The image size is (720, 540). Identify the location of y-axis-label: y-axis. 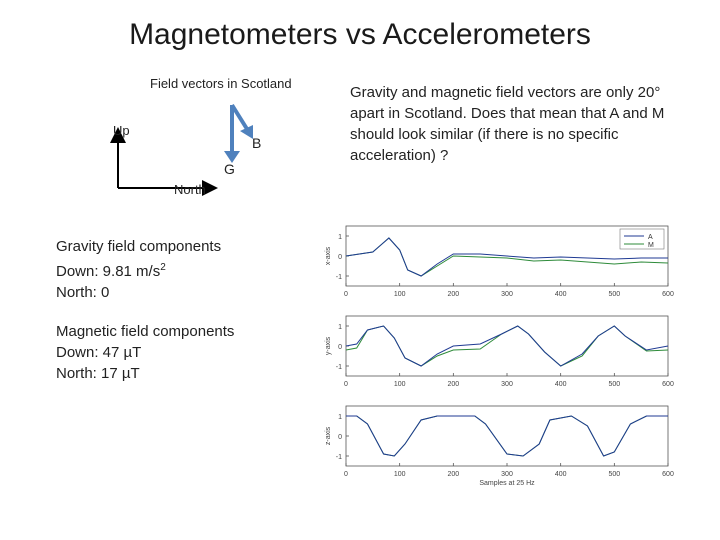
(328, 345).